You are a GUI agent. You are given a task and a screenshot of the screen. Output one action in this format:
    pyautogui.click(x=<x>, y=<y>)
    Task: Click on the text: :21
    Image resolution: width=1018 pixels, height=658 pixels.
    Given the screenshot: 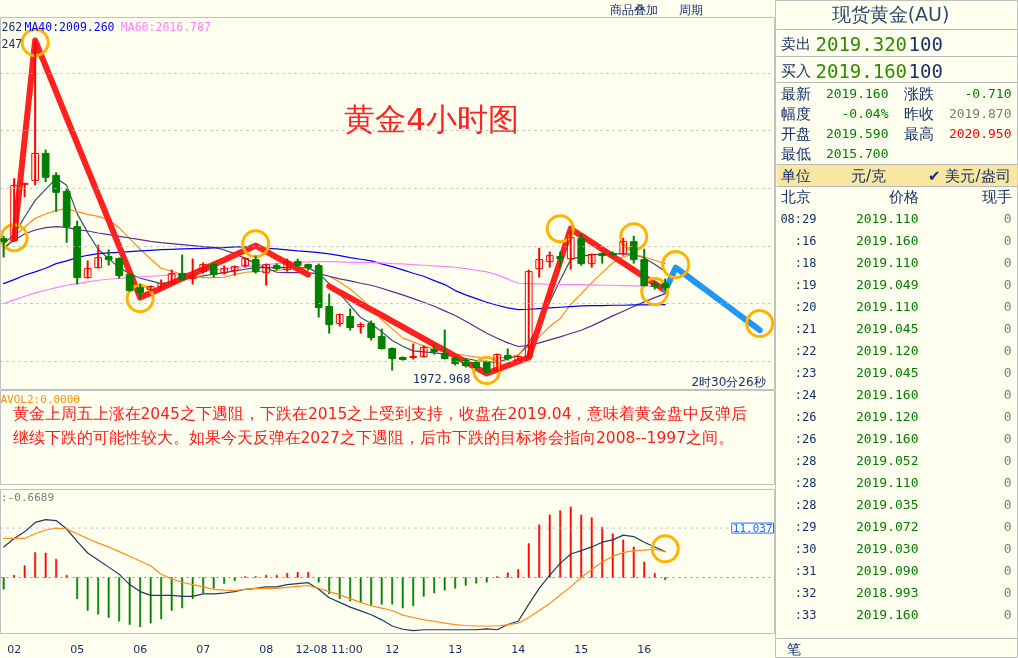 What is the action you would take?
    pyautogui.click(x=805, y=328)
    